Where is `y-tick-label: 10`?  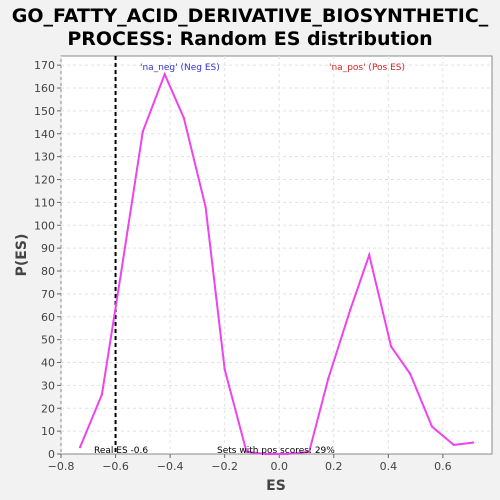
y-tick-label: 10 is located at coordinates (48, 431).